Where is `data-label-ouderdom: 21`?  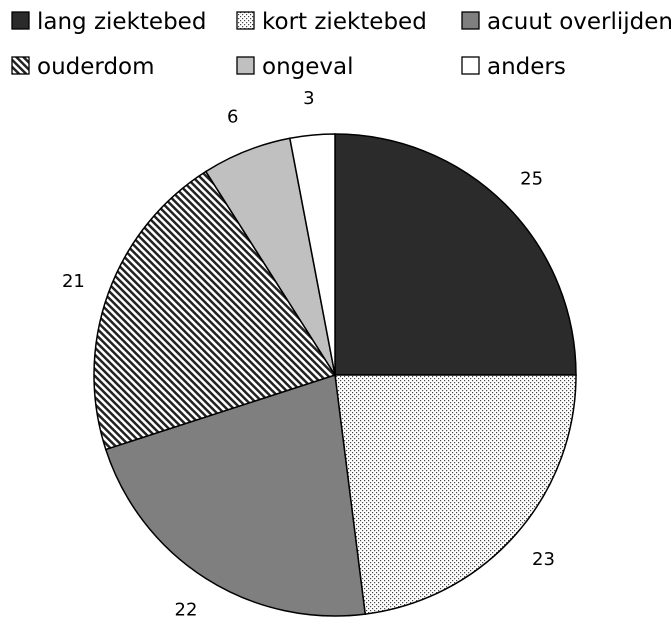
data-label-ouderdom: 21 is located at coordinates (73, 281).